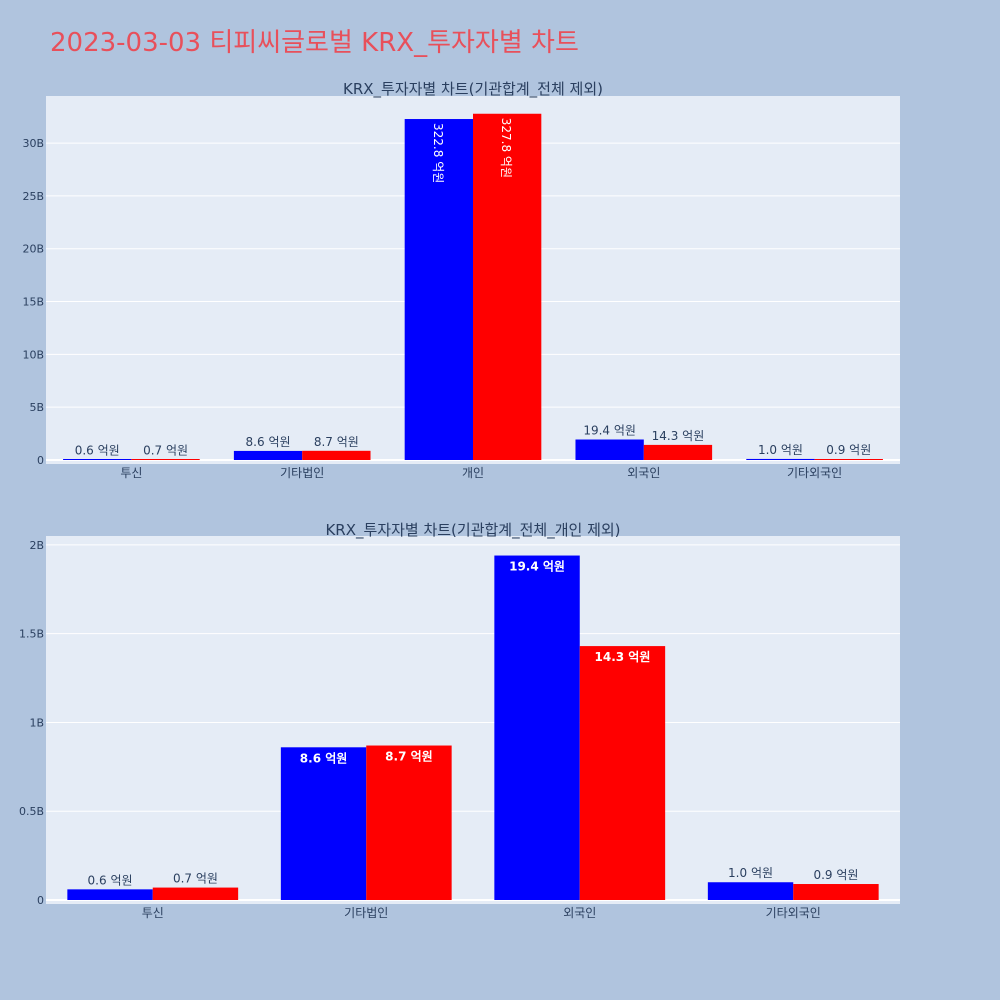 The width and height of the screenshot is (1000, 1000). What do you see at coordinates (314, 43) in the screenshot?
I see `page-title: 2023-03-03 티피씨글로벌 KRX_투자자별 차트` at bounding box center [314, 43].